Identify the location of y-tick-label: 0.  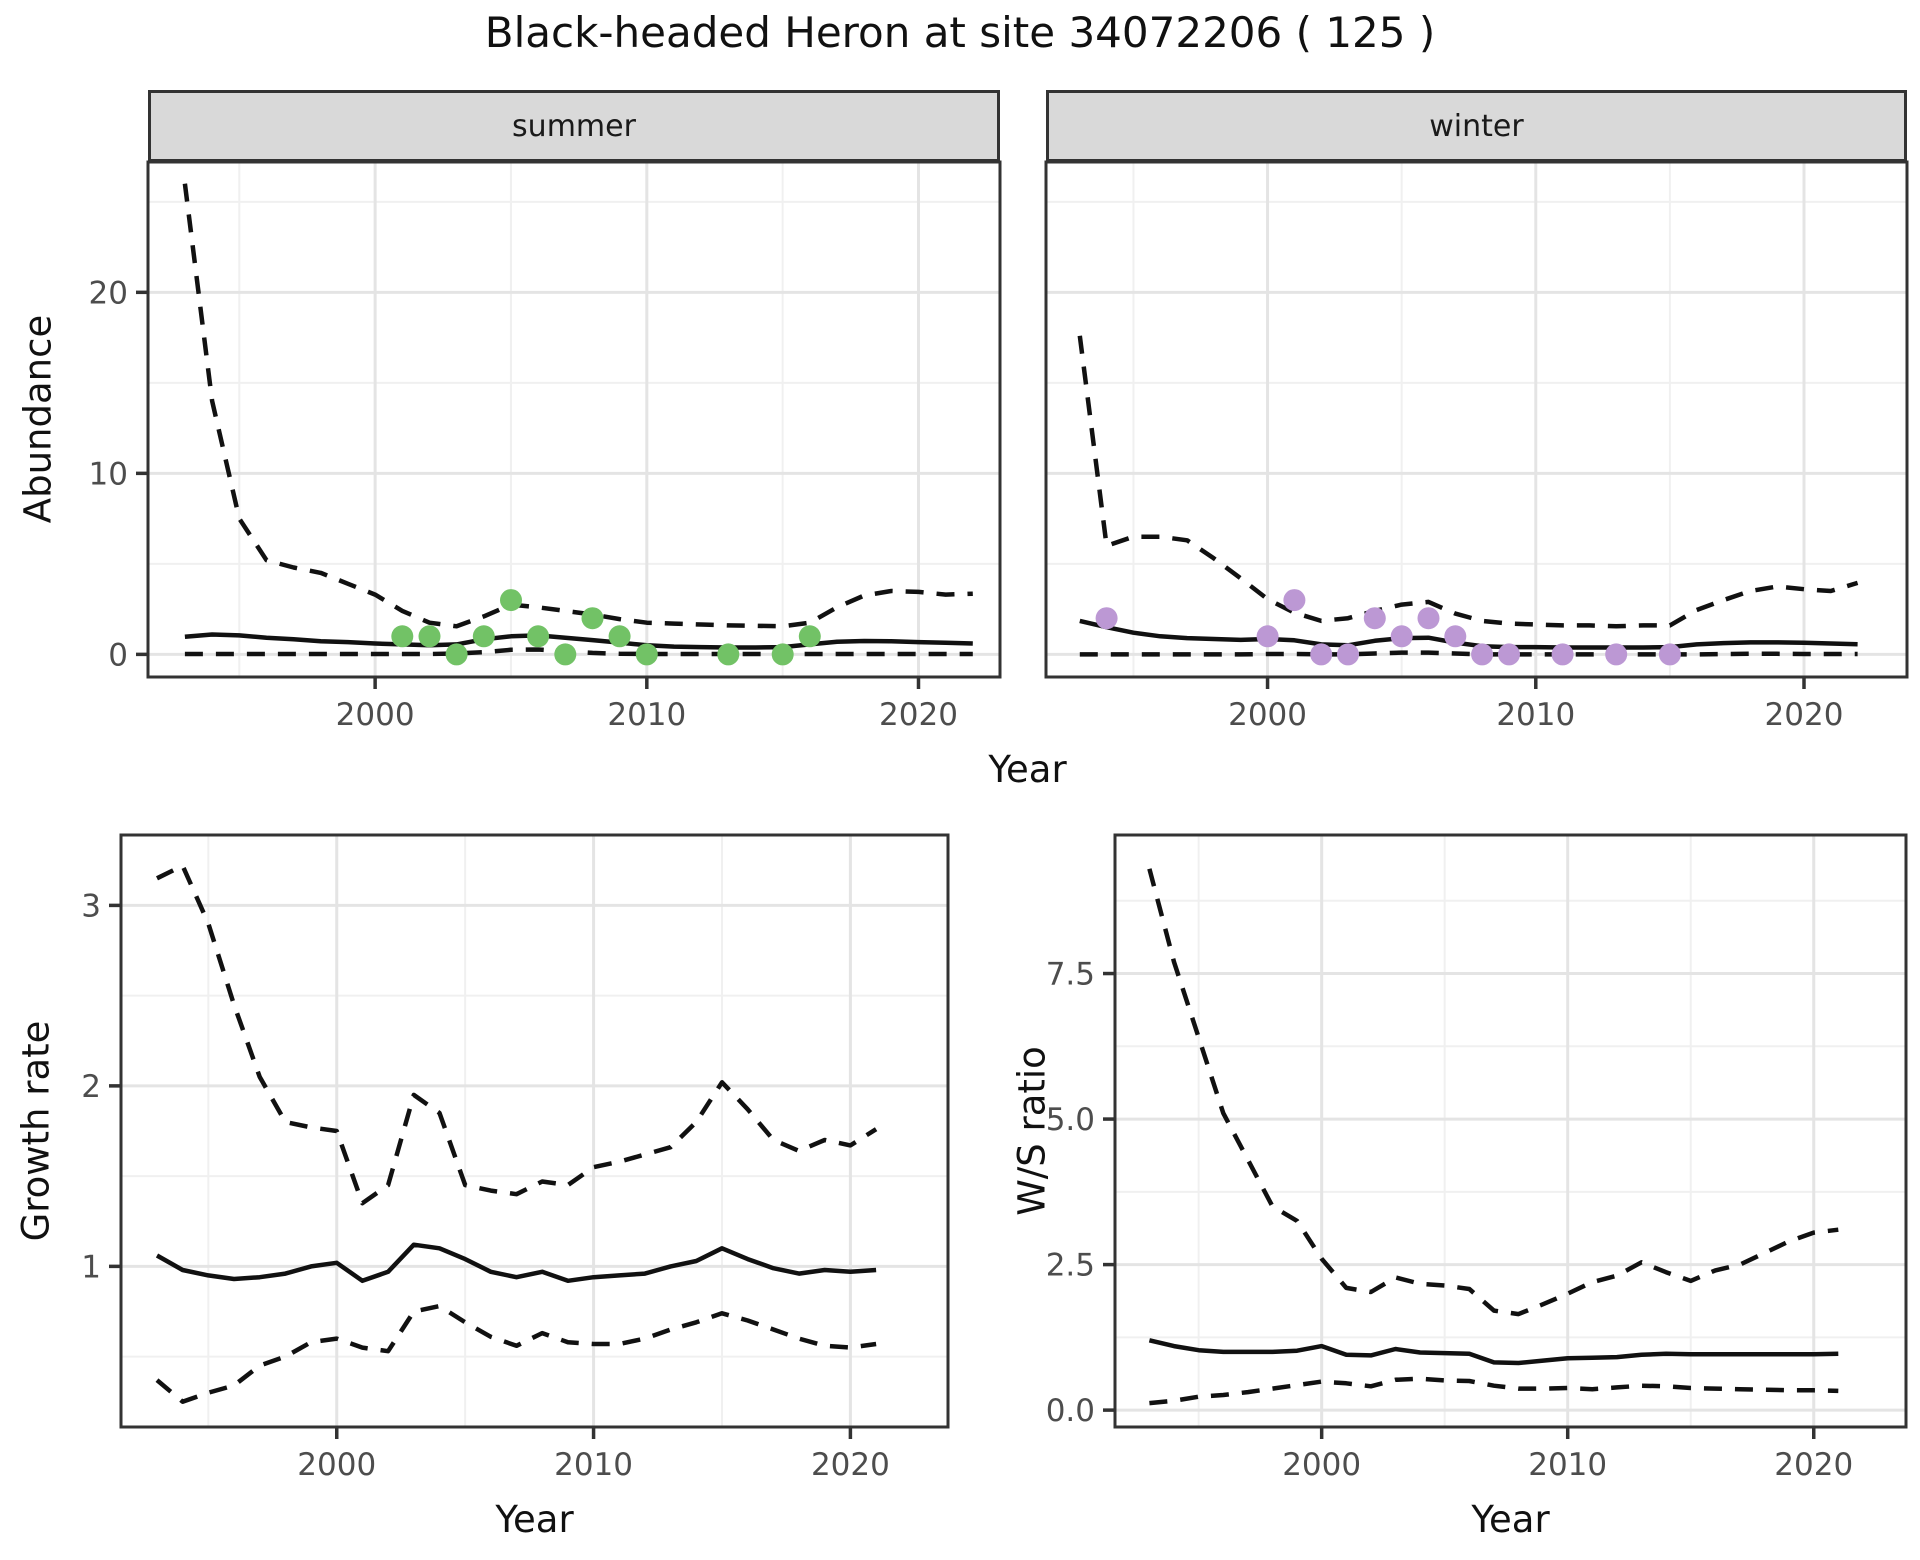
(118, 655).